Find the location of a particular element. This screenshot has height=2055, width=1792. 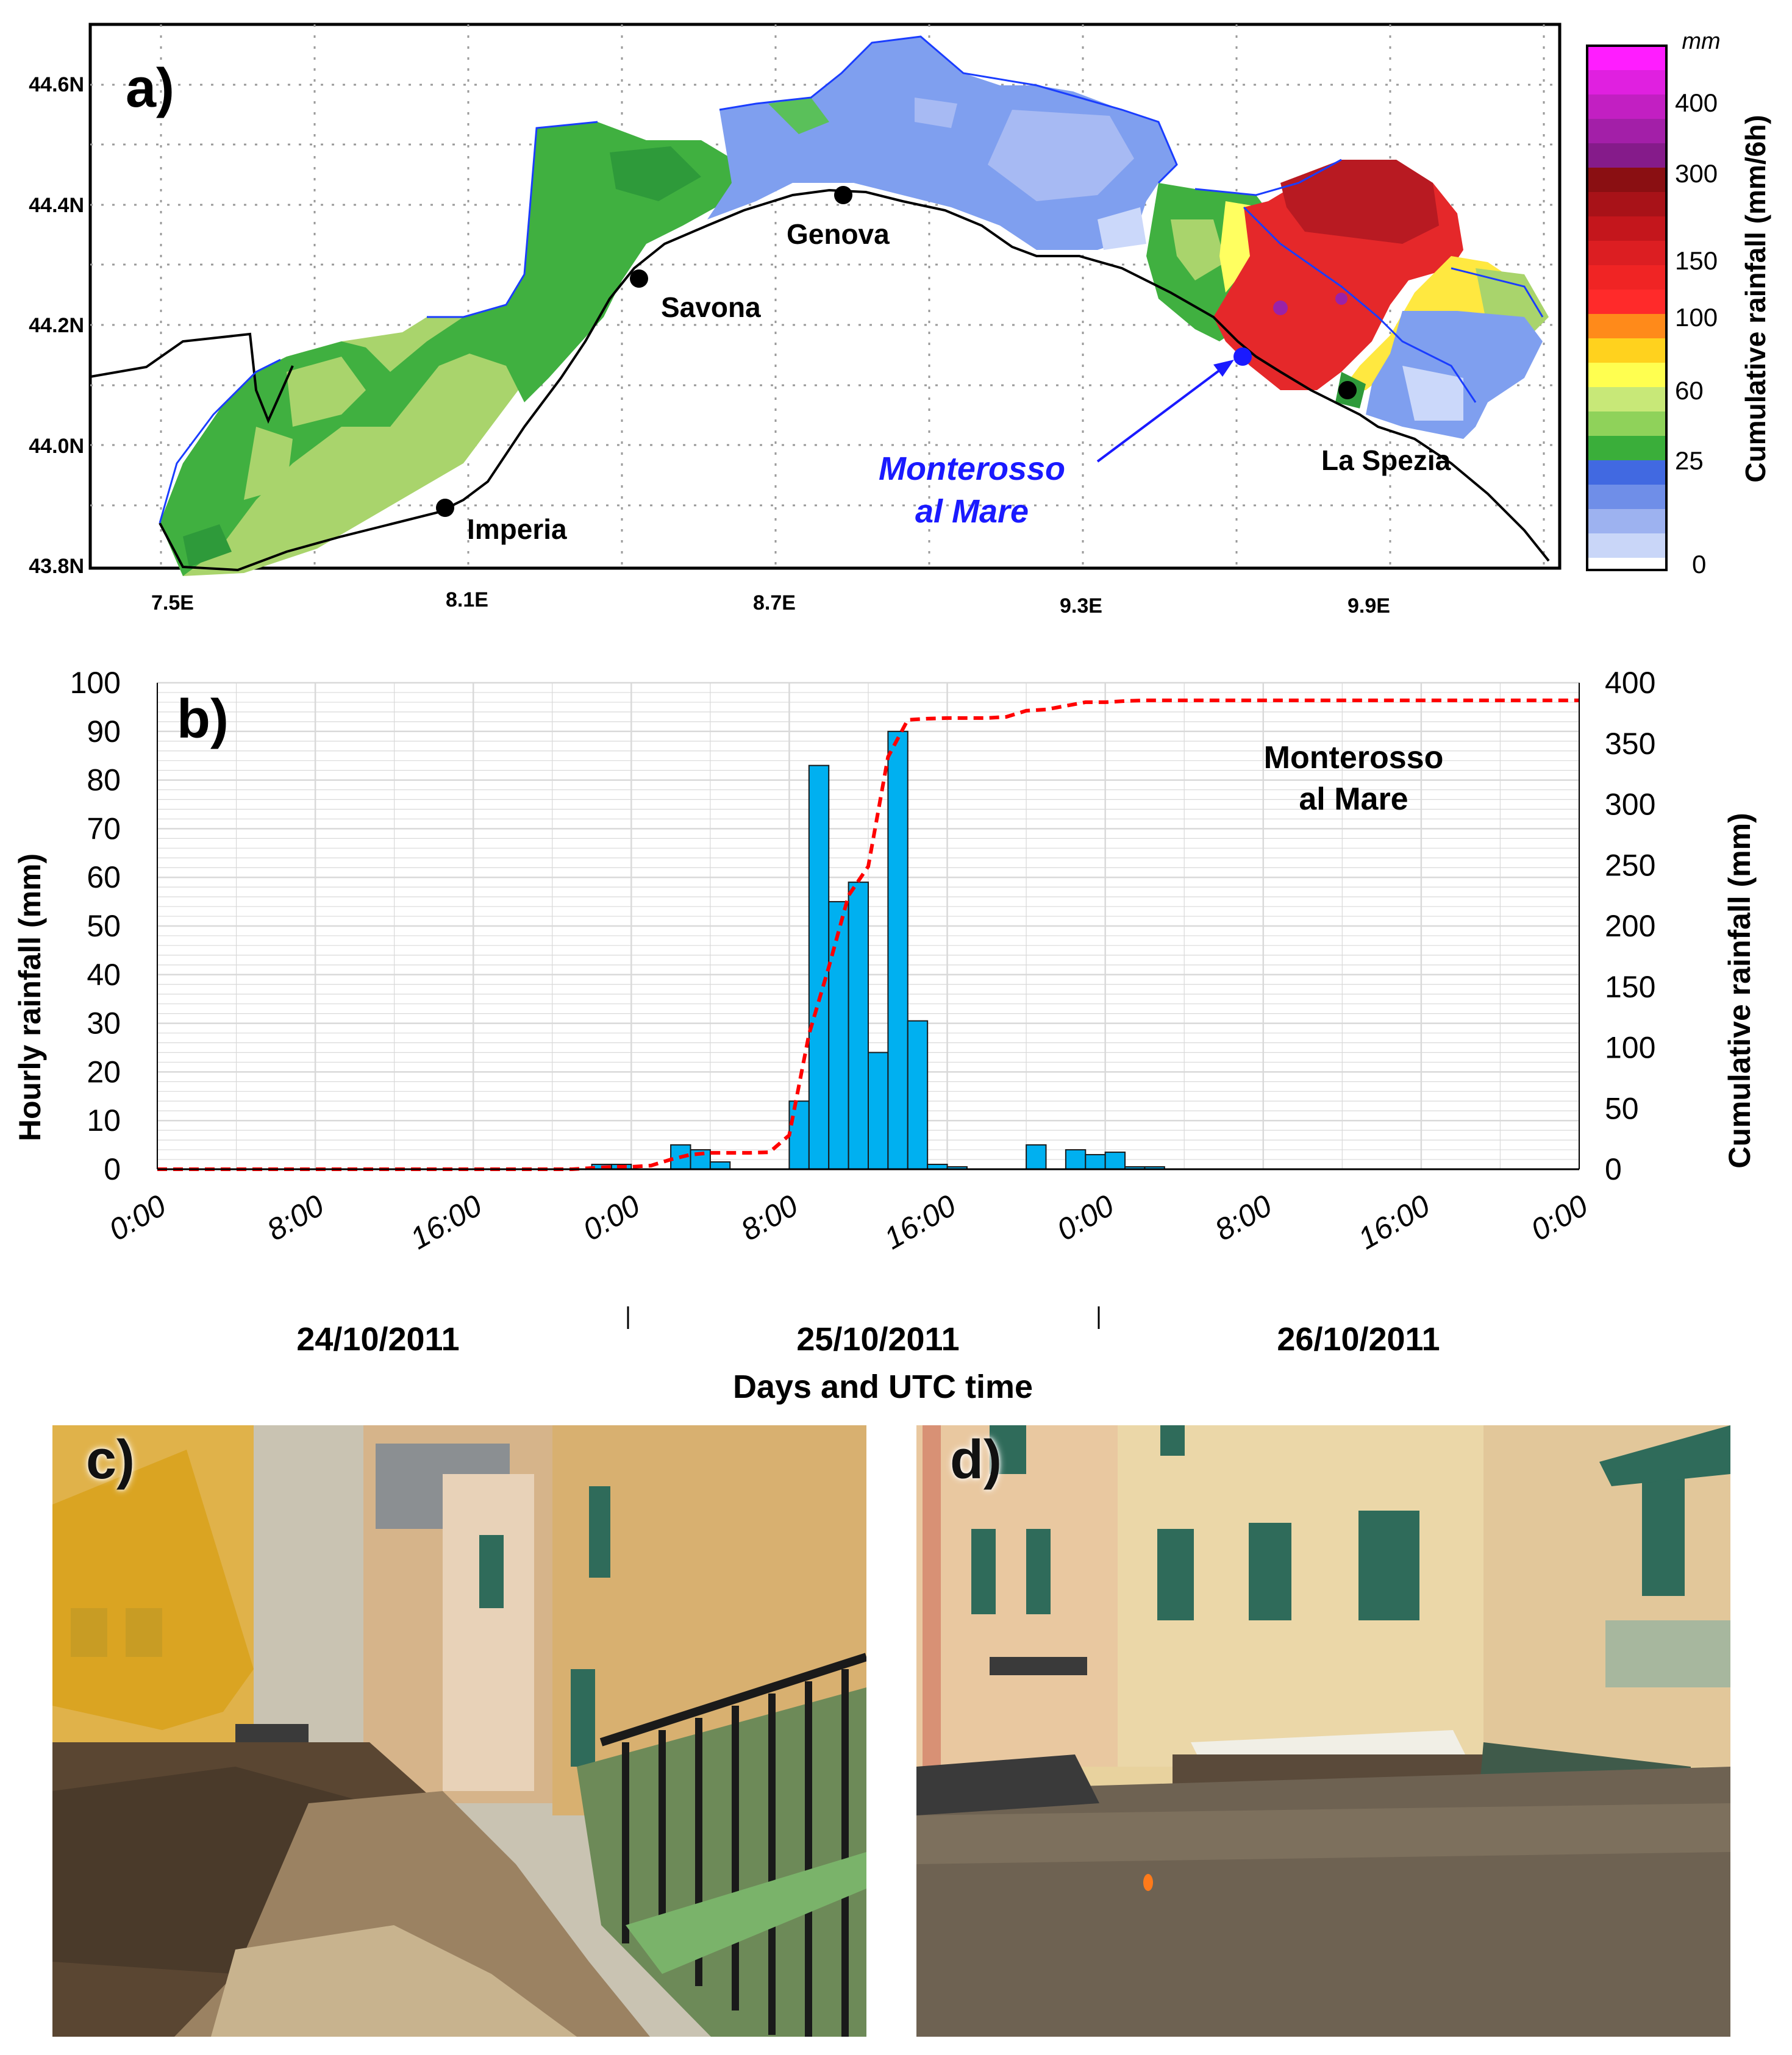

city-label-genova: Genova is located at coordinates (838, 234).